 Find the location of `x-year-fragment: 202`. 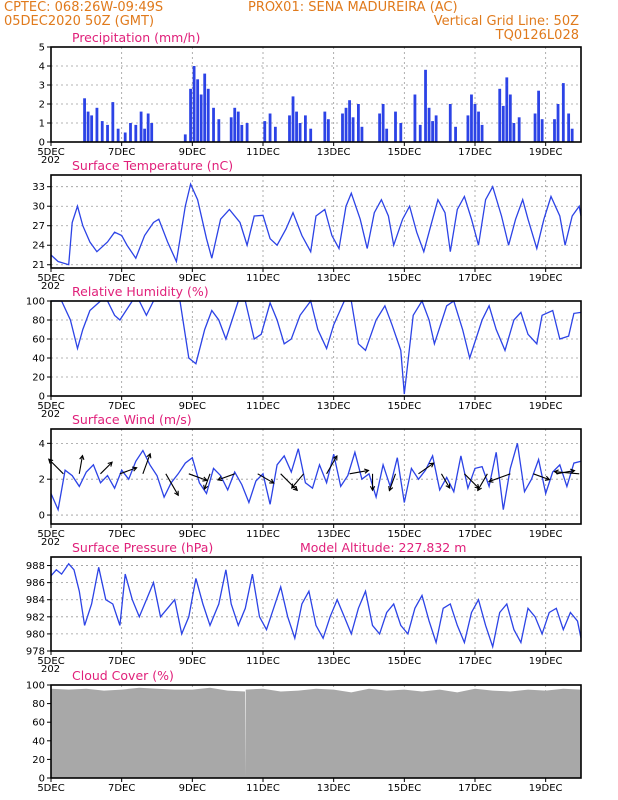

x-year-fragment: 202 is located at coordinates (50, 669).